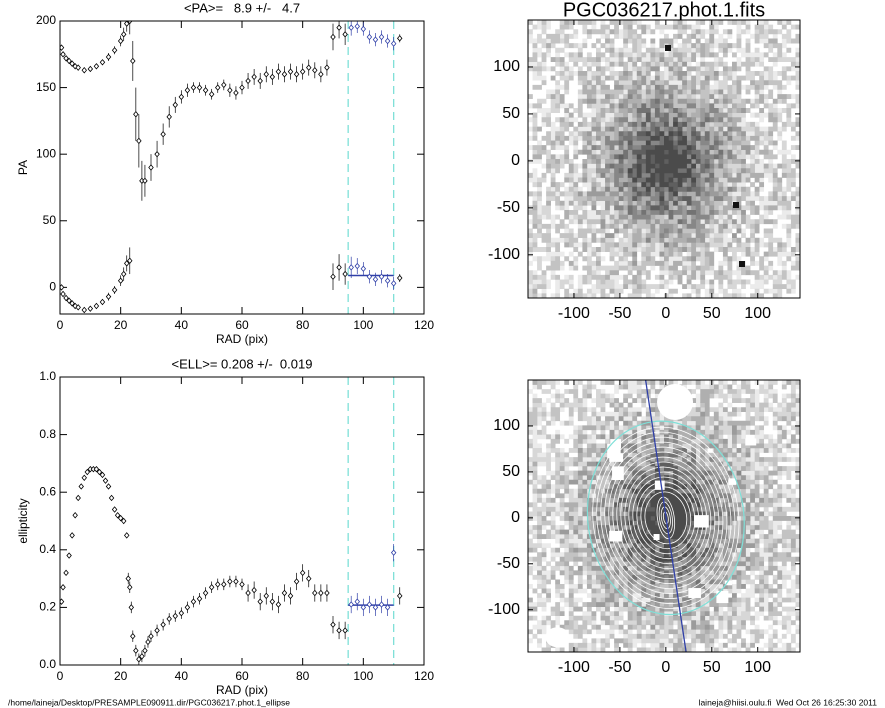 Image resolution: width=885 pixels, height=708 pixels. I want to click on x-tick-label: 40, so click(182, 325).